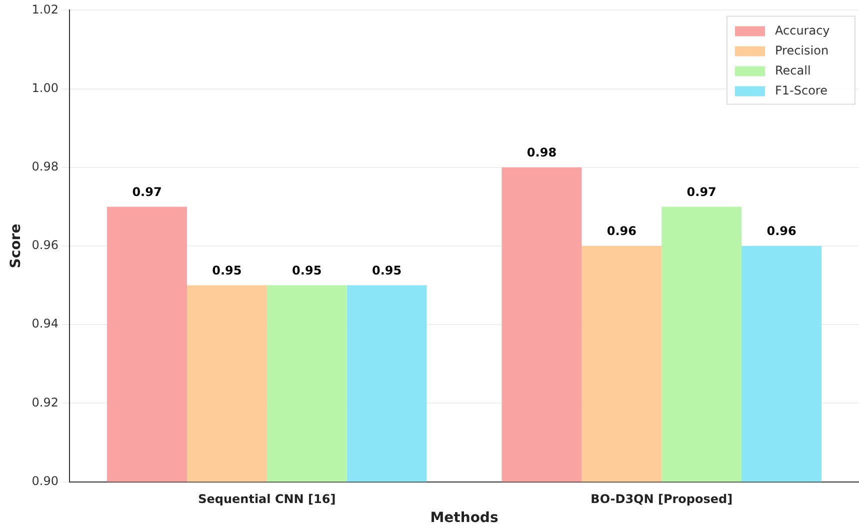 This screenshot has width=859, height=531. Describe the element at coordinates (541, 153) in the screenshot. I see `data-label: 0.98` at that location.